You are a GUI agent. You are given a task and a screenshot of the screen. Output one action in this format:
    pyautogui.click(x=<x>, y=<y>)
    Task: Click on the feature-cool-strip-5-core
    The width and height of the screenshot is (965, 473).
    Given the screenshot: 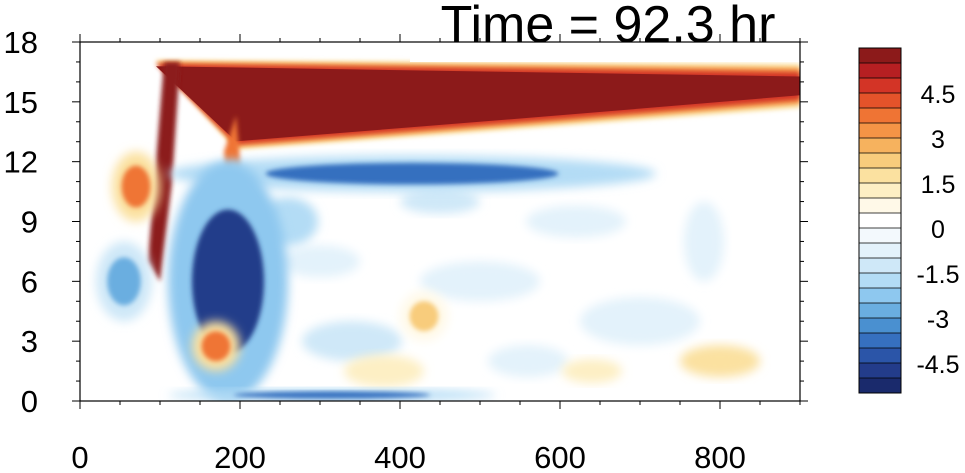 What is the action you would take?
    pyautogui.click(x=332, y=395)
    